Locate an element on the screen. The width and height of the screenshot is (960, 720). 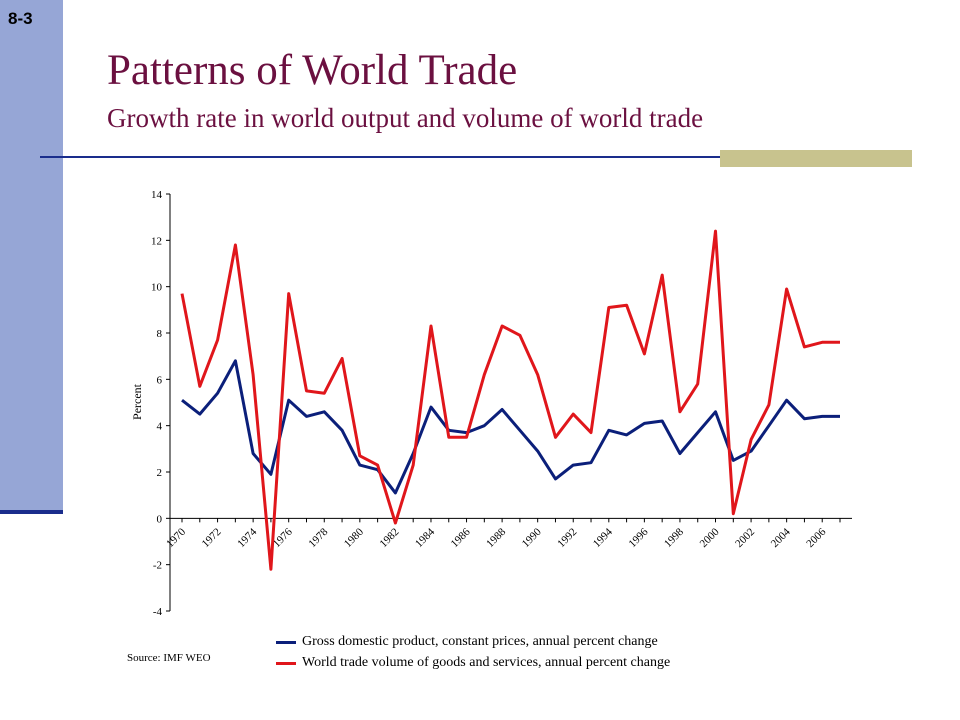
x-tick-label: 1990 is located at coordinates (532, 538).